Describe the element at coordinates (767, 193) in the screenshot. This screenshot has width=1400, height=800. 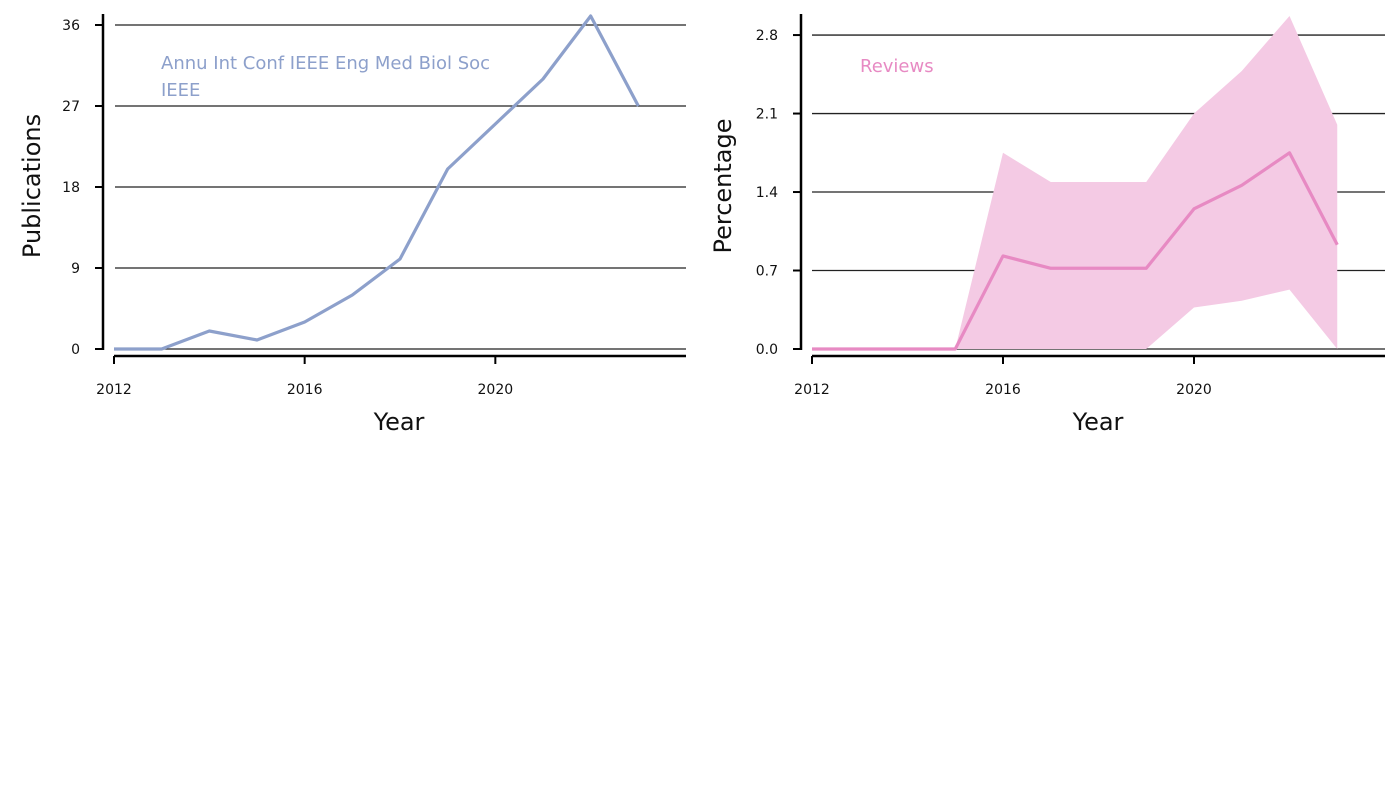
I see `reviews-y-tick-label: 1.4` at that location.